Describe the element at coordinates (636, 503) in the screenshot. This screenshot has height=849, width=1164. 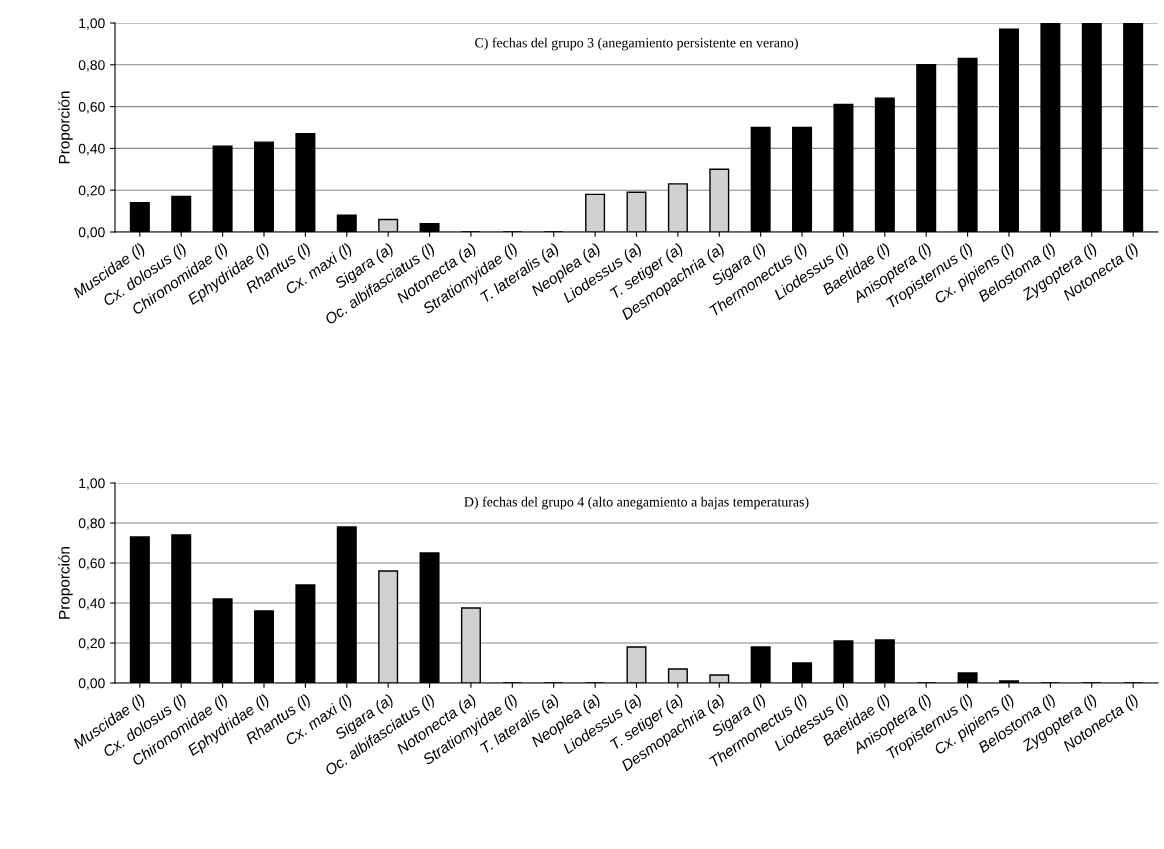
I see `text: D) fechas del grupo 4 (alto anegamiento a bajas temperaturas)` at that location.